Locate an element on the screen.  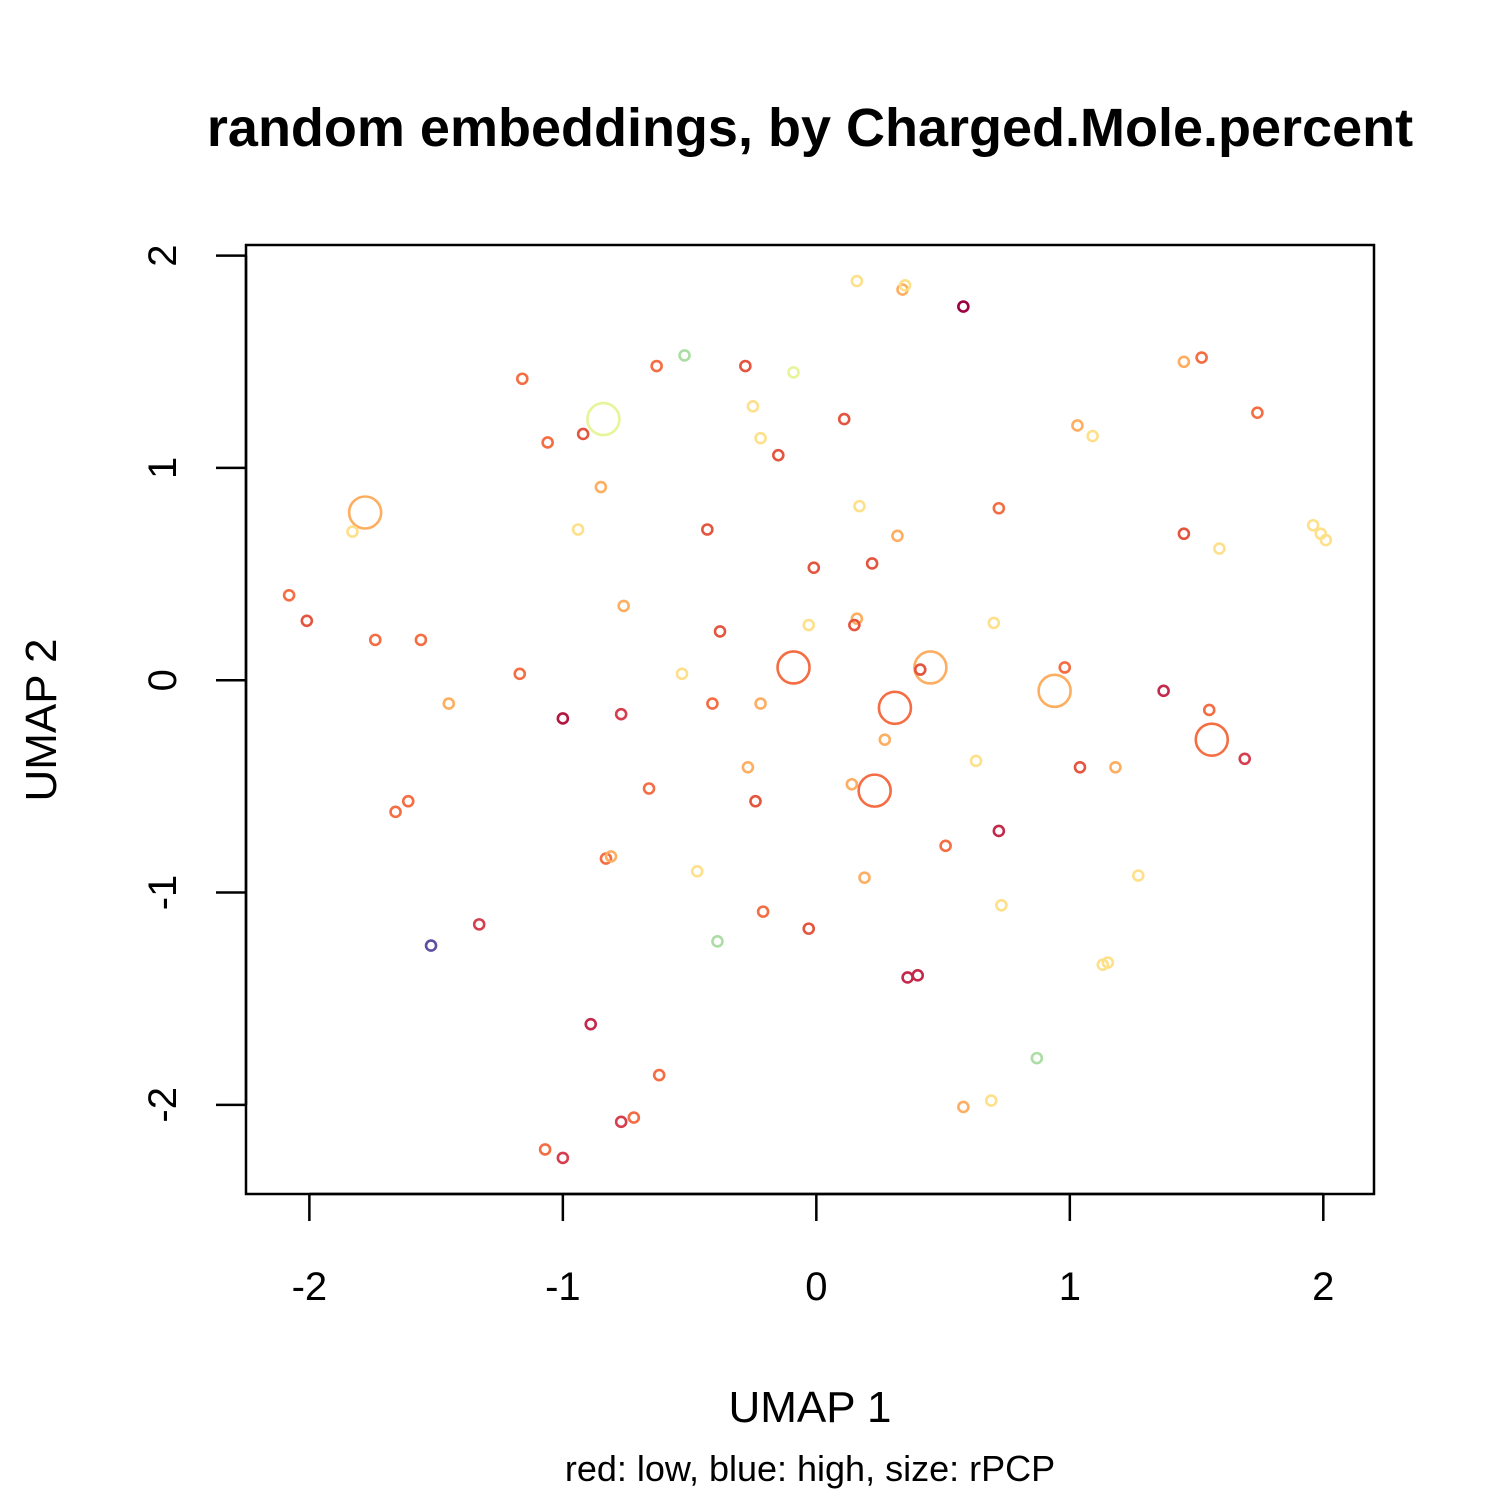
y-axis: -2 -1 0 1 2 is located at coordinates (194, 683).